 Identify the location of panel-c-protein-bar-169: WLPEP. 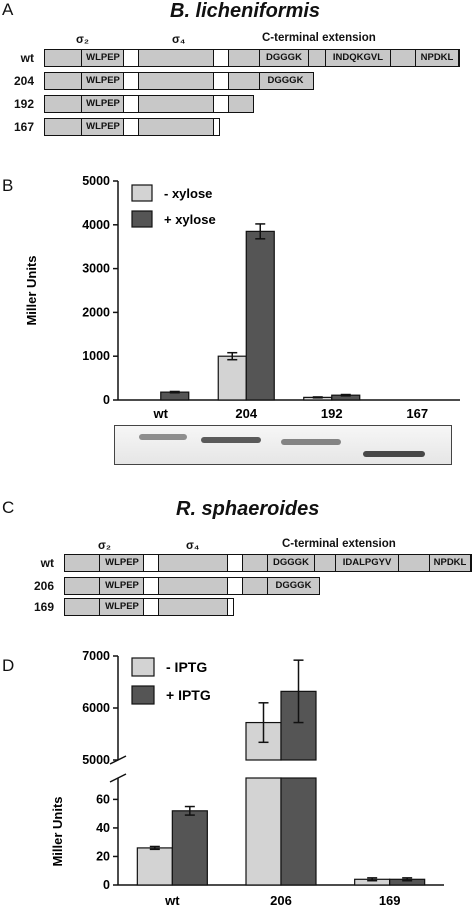
(149, 607).